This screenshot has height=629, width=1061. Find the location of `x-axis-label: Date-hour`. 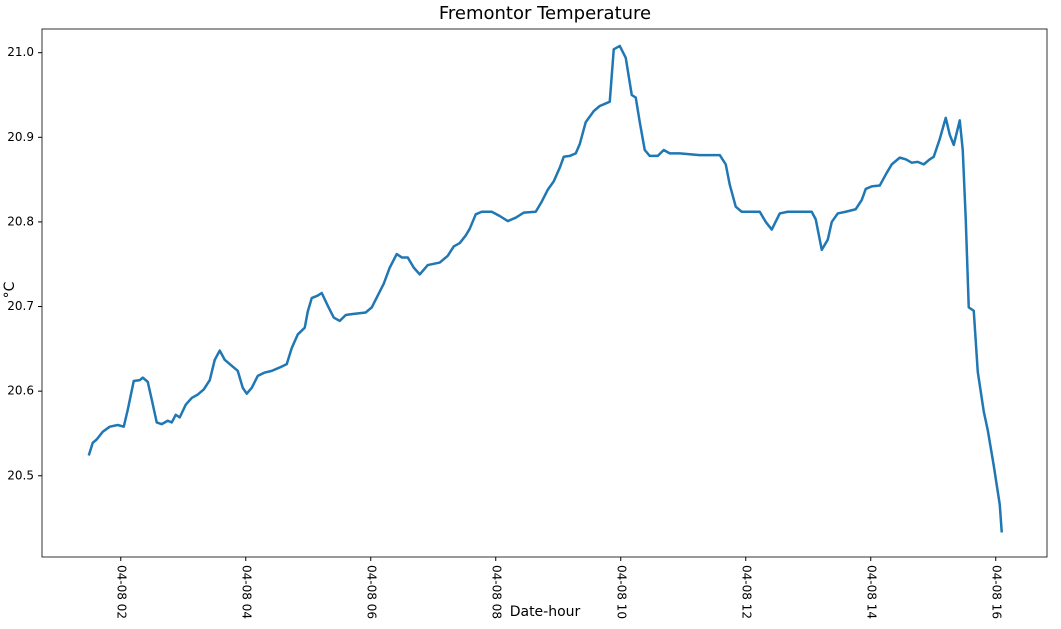

x-axis-label: Date-hour is located at coordinates (545, 612).